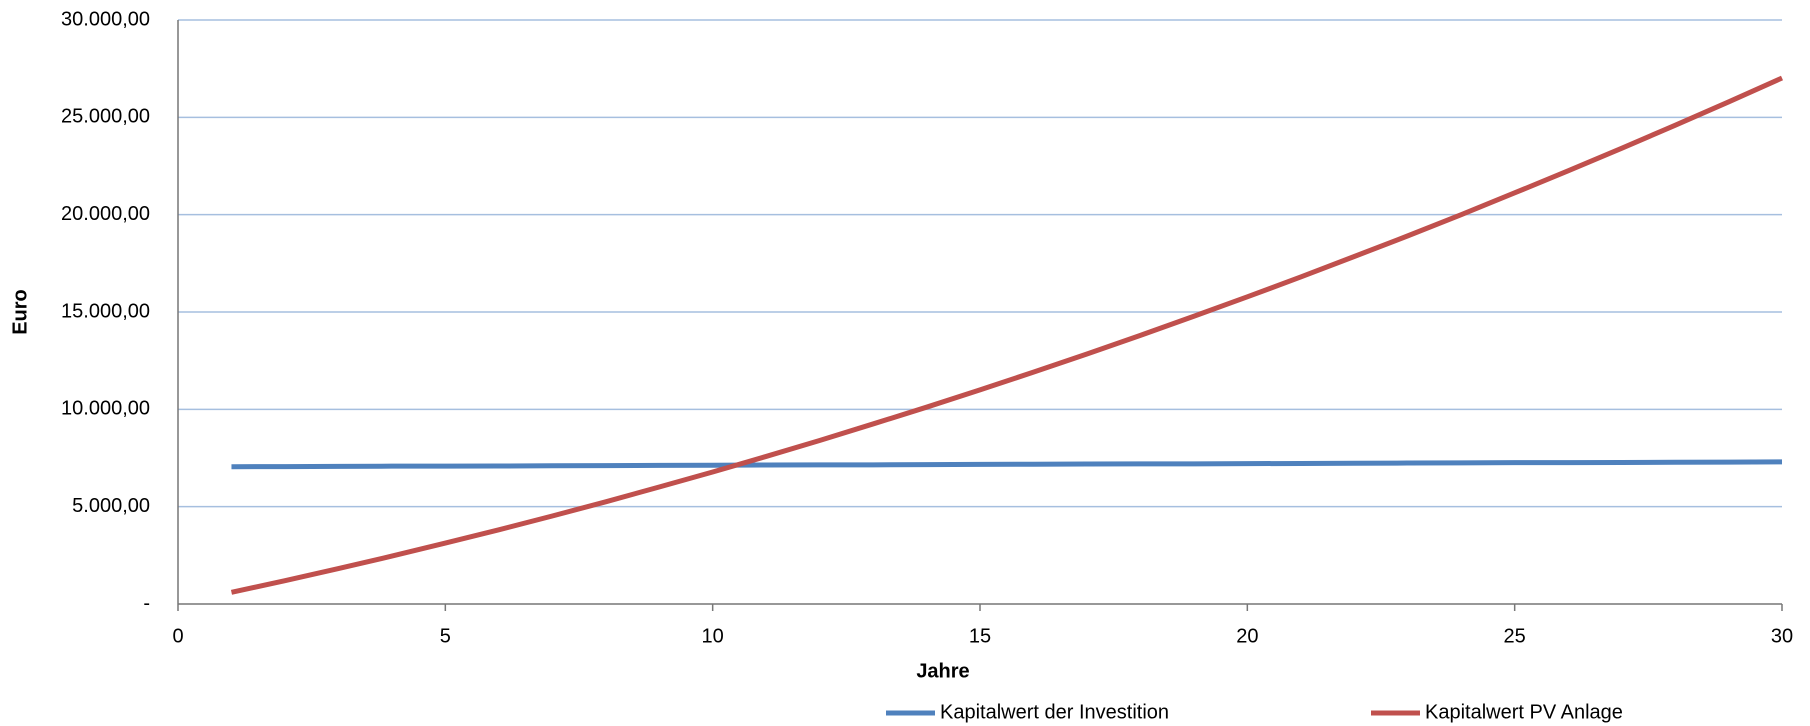 The image size is (1810, 726). I want to click on y-tick-label: 25.000,00, so click(105, 117).